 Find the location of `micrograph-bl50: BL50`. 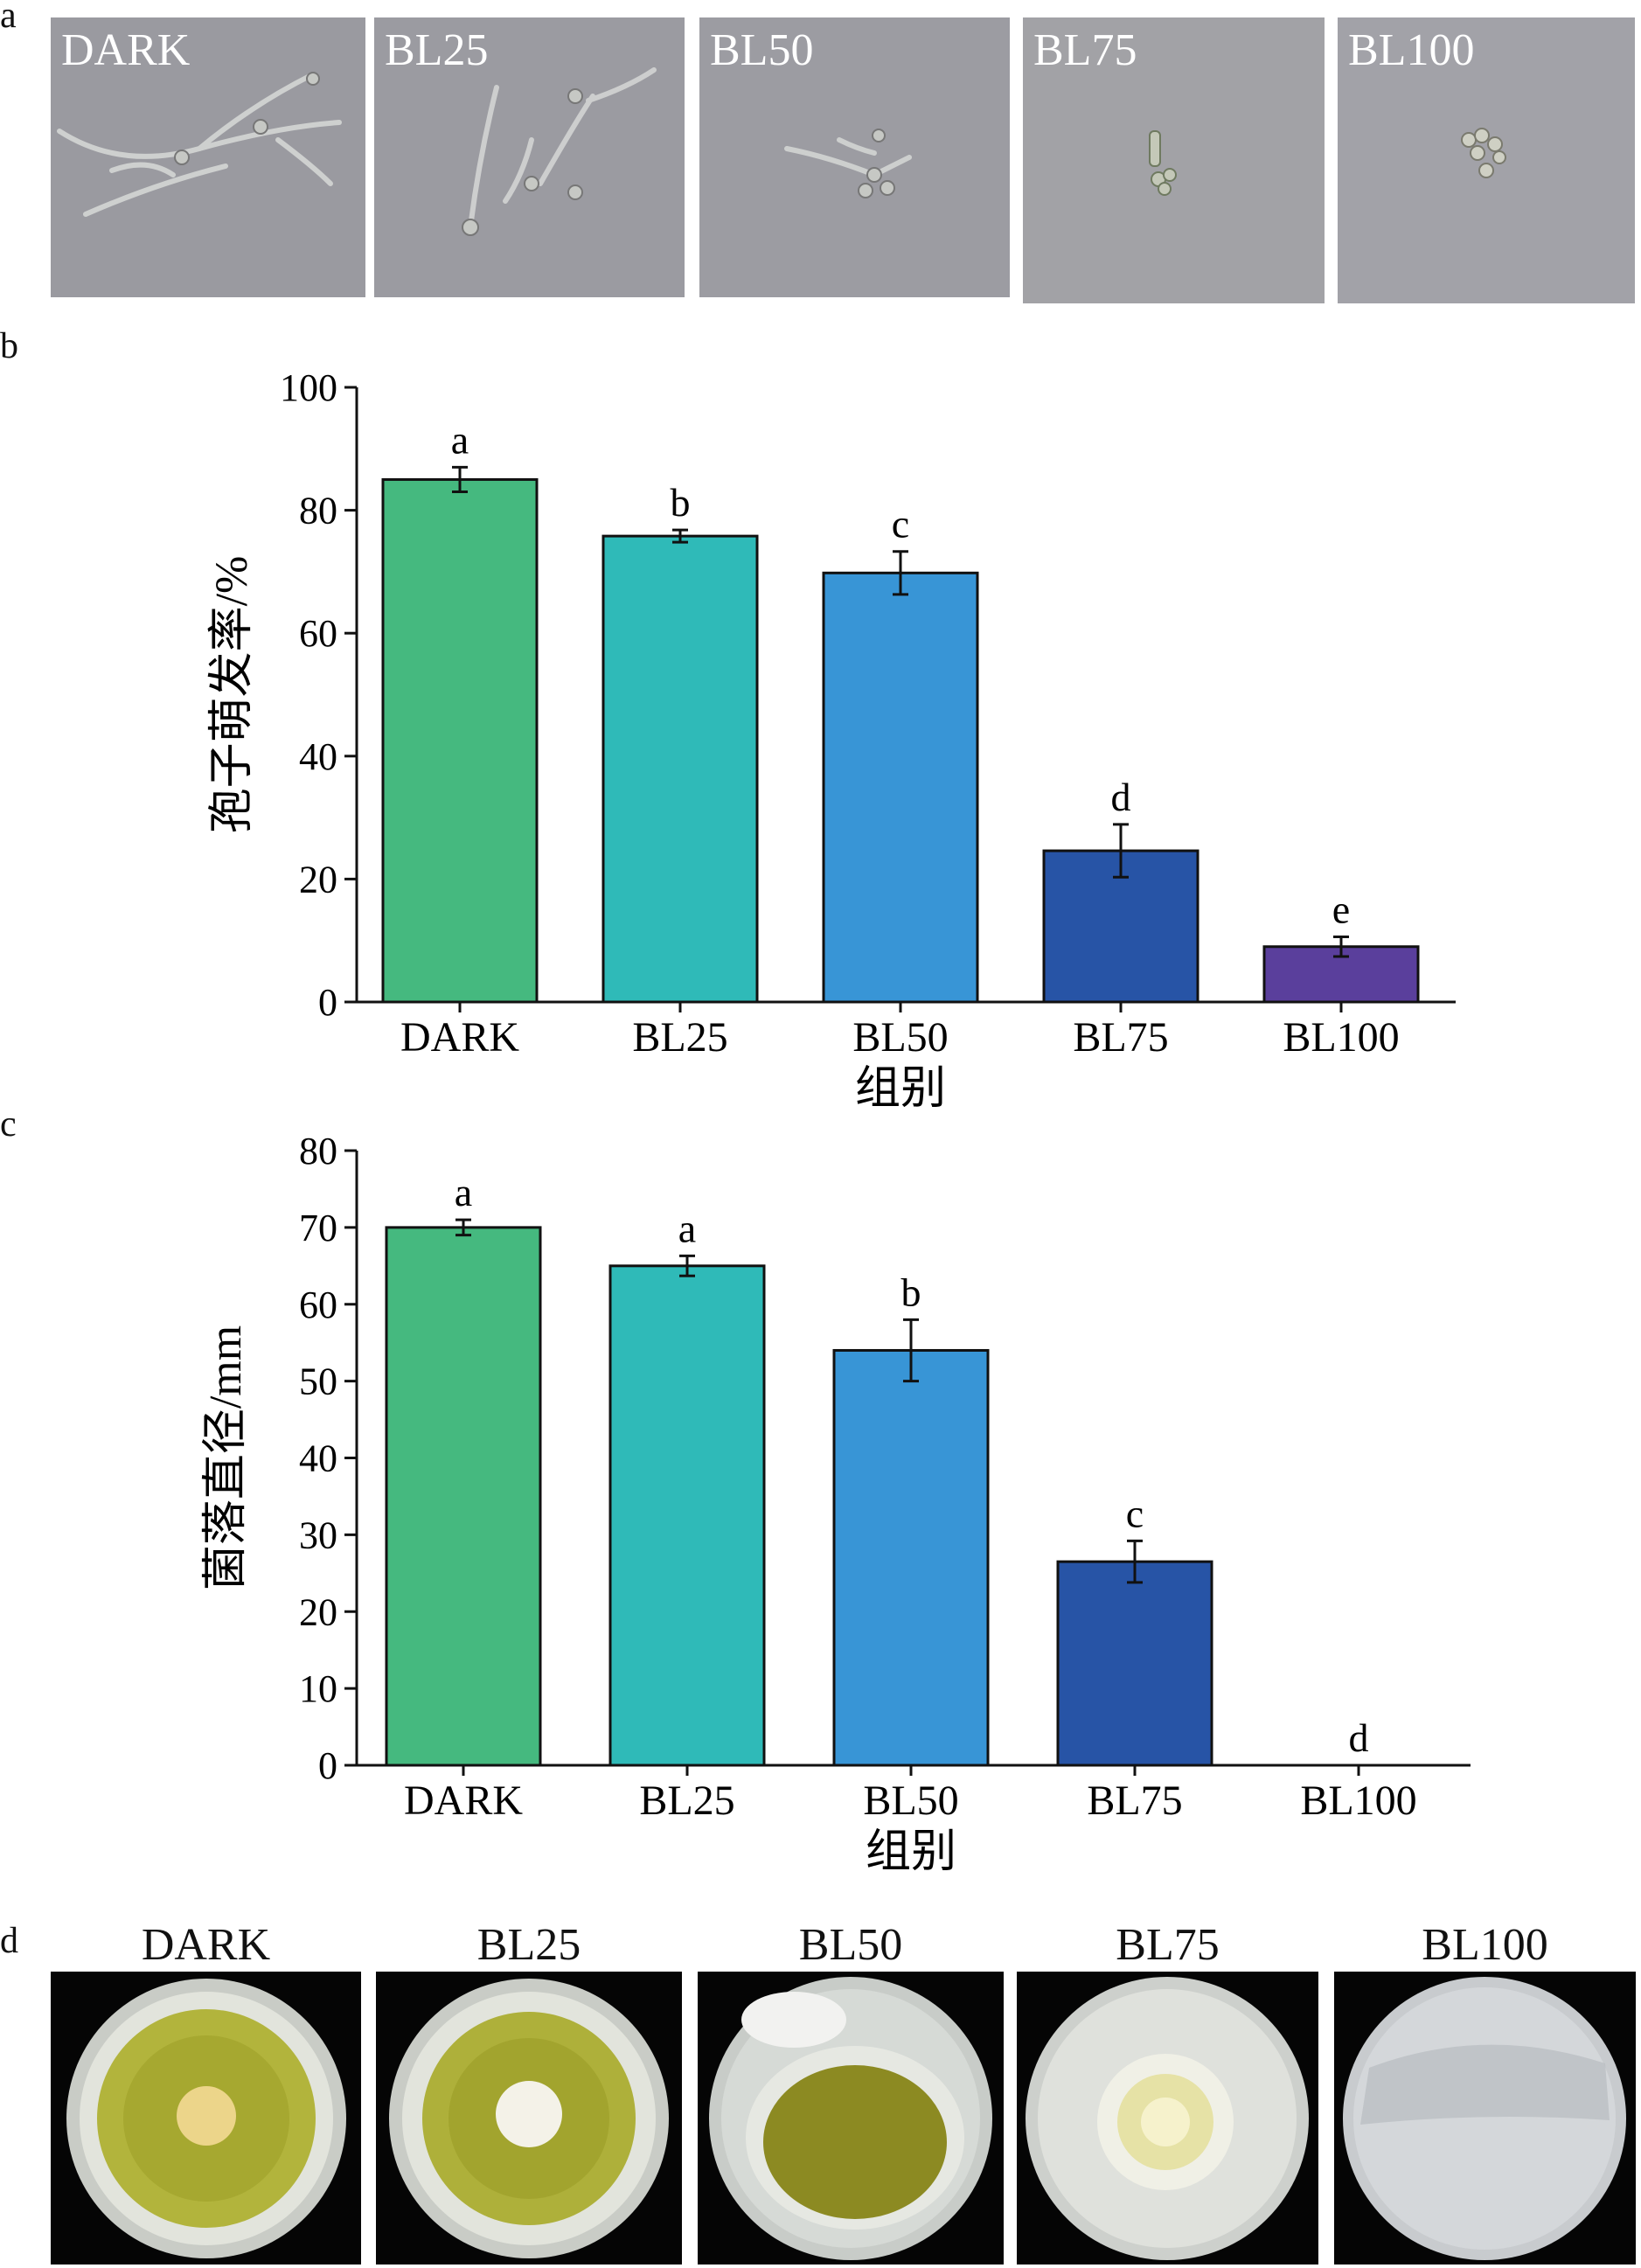

micrograph-bl50: BL50 is located at coordinates (854, 157).